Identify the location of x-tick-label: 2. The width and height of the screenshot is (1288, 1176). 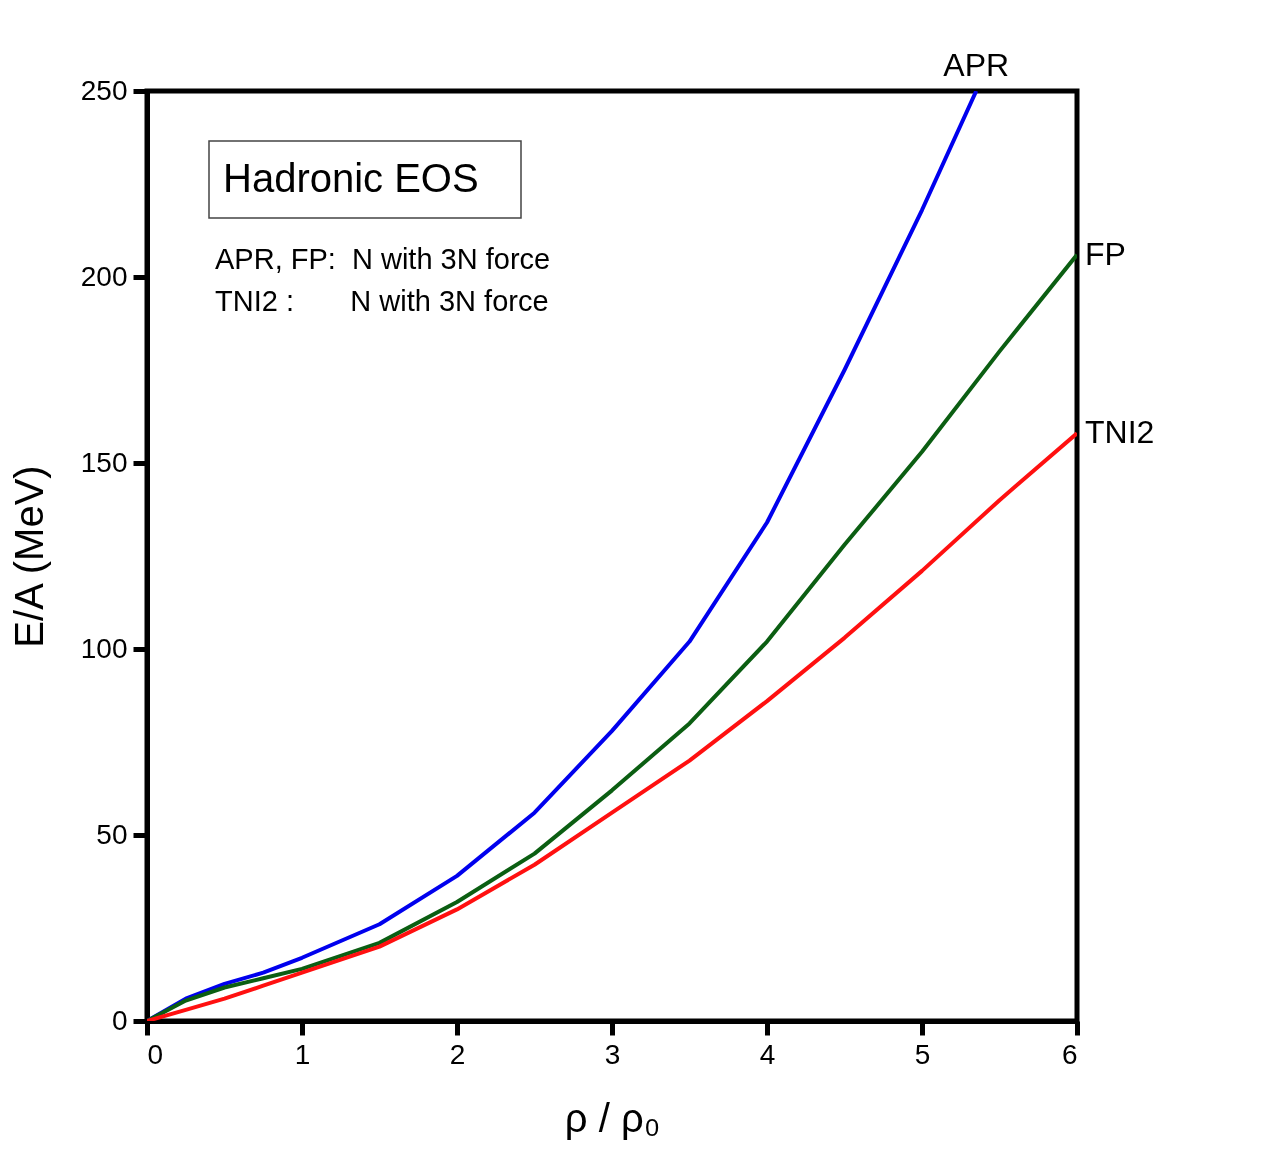
(457, 1054).